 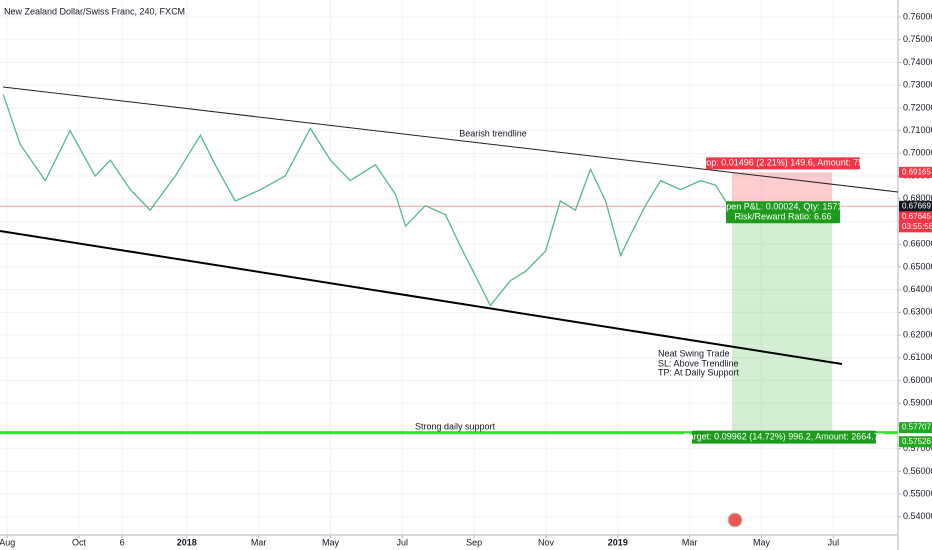 I want to click on x-tick-label: Sep, so click(x=474, y=542).